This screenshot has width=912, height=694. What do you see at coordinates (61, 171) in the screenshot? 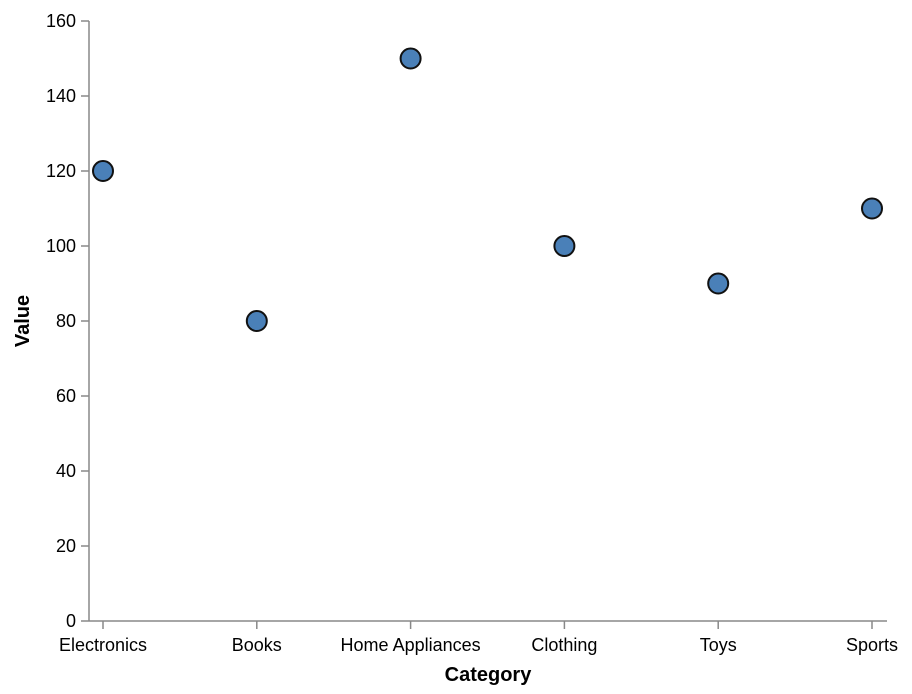
I see `y-tick-label: 120` at bounding box center [61, 171].